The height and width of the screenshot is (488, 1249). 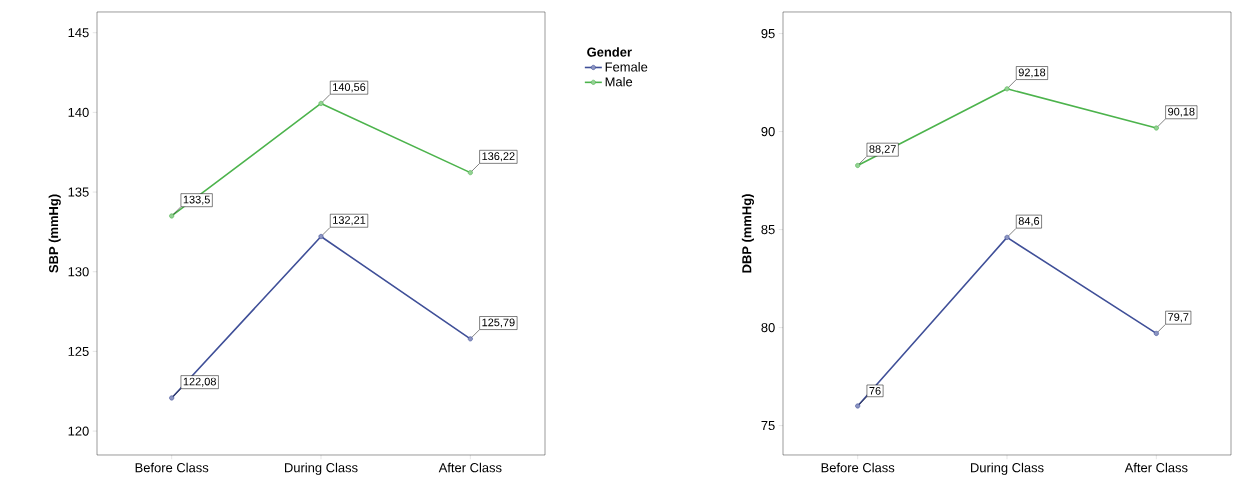 What do you see at coordinates (882, 150) in the screenshot?
I see `data-label: 88,27` at bounding box center [882, 150].